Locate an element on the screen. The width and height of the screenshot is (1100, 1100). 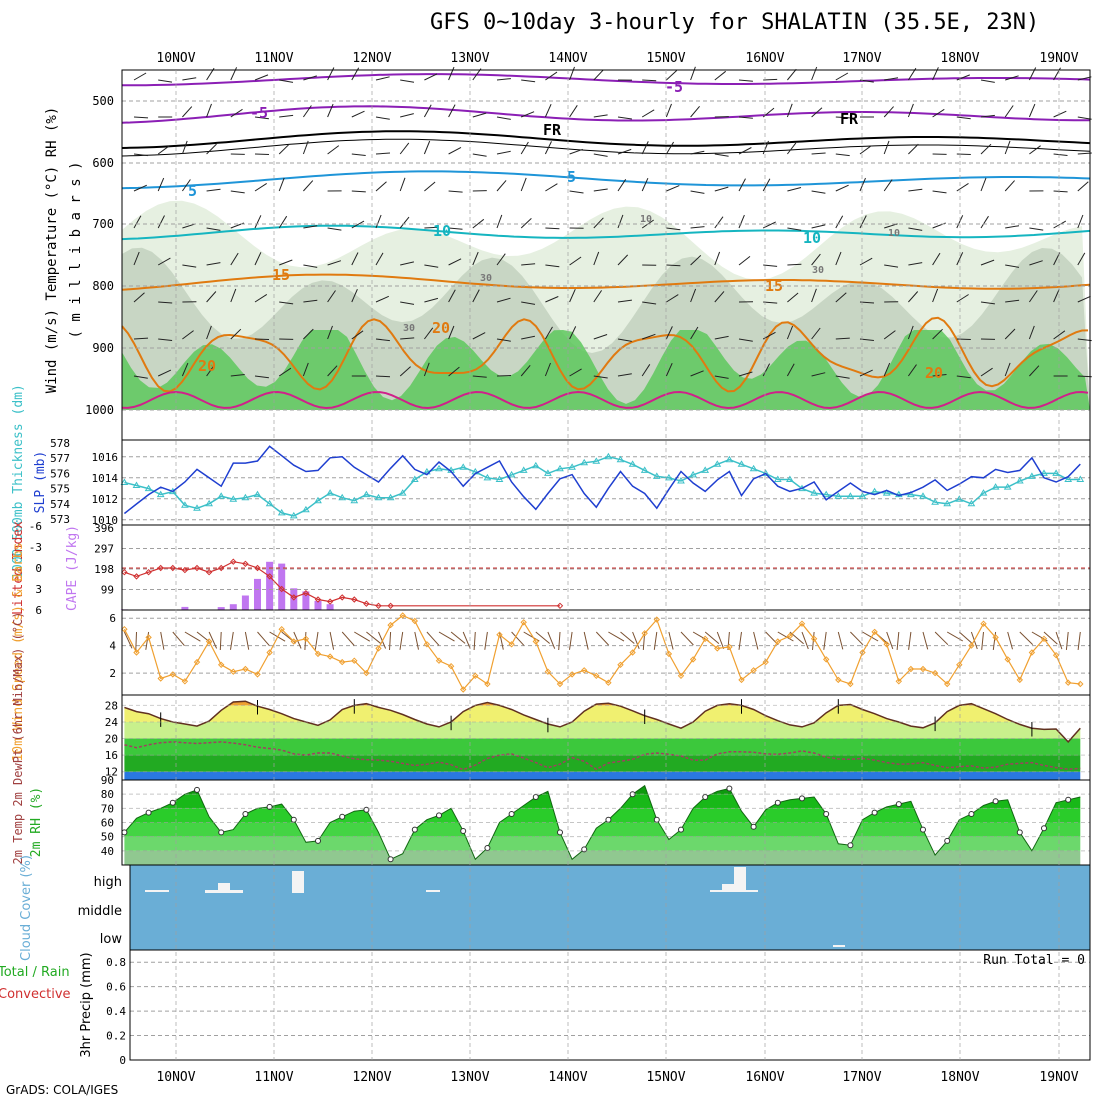
run-total: Run Total = 0 is located at coordinates (1034, 960).